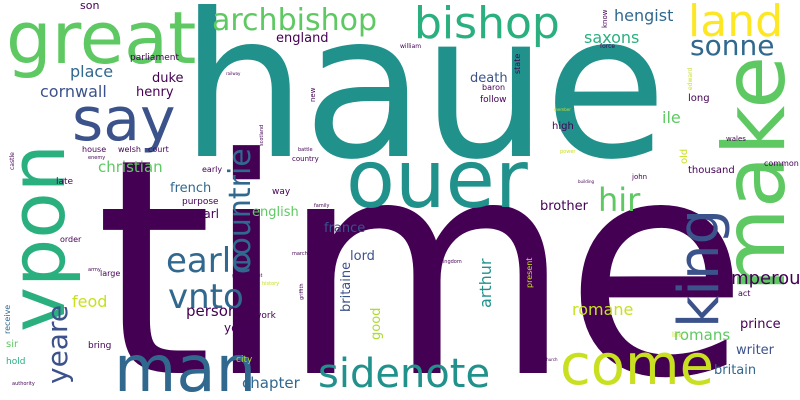 The width and height of the screenshot is (800, 400). What do you see at coordinates (640, 177) in the screenshot?
I see `word-john: john` at bounding box center [640, 177].